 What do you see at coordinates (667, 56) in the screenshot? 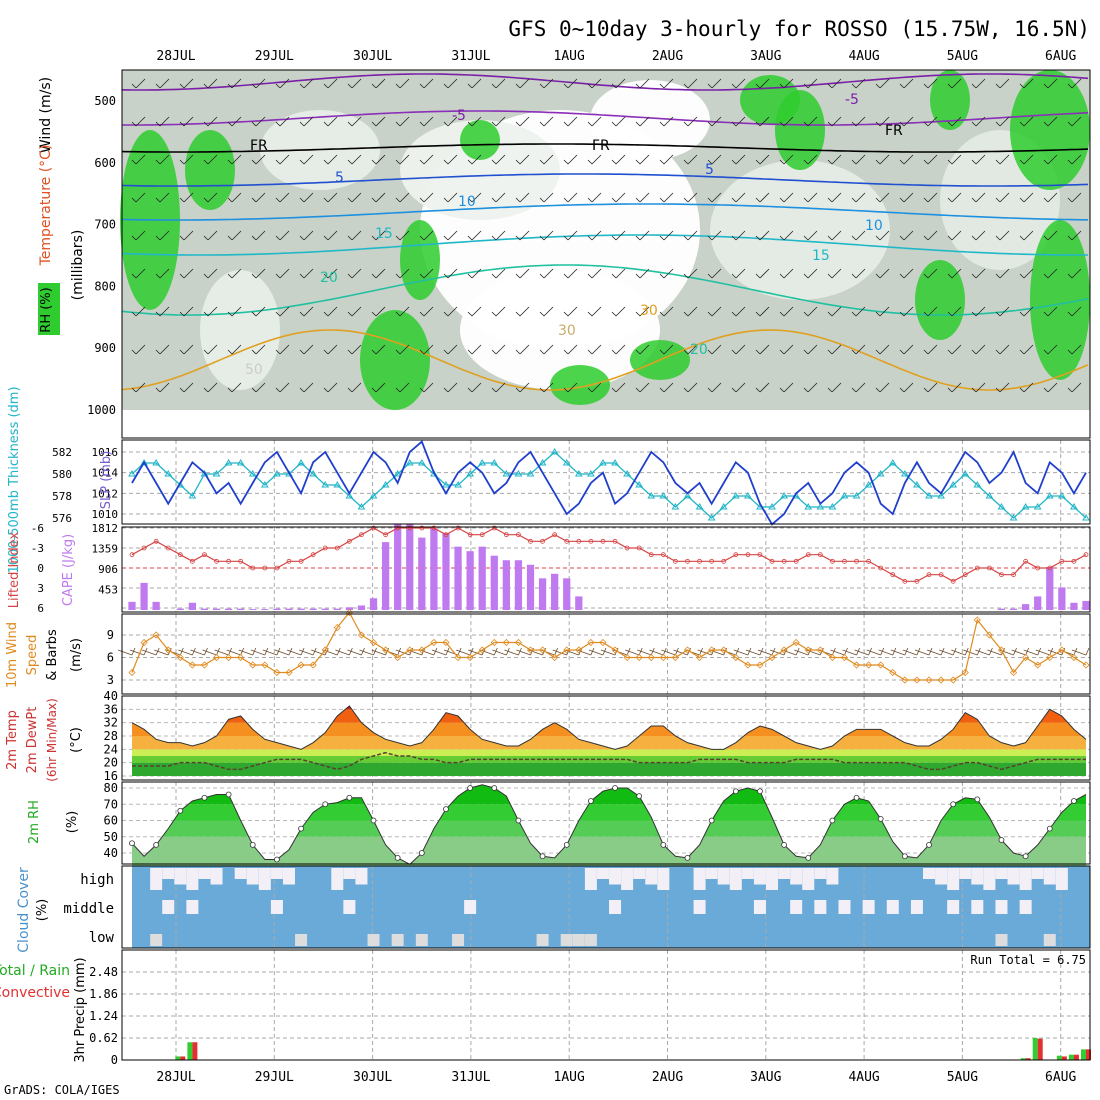
I see `top-date-label: 2AUG` at bounding box center [667, 56].